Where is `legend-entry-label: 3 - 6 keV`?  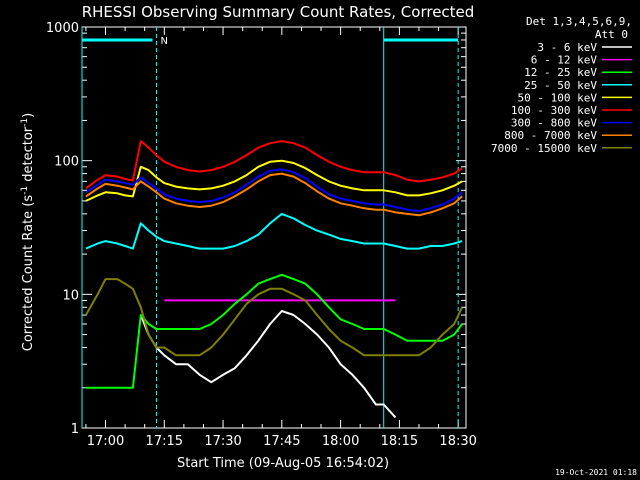
legend-entry-label: 3 - 6 keV is located at coordinates (567, 47).